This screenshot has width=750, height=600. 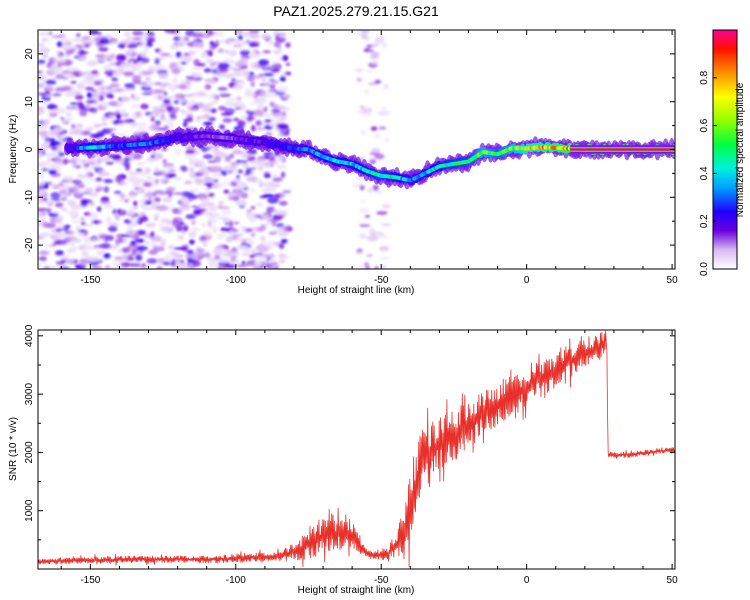 I want to click on colorbar-label: Normalized spectral amplitude, so click(x=740, y=149).